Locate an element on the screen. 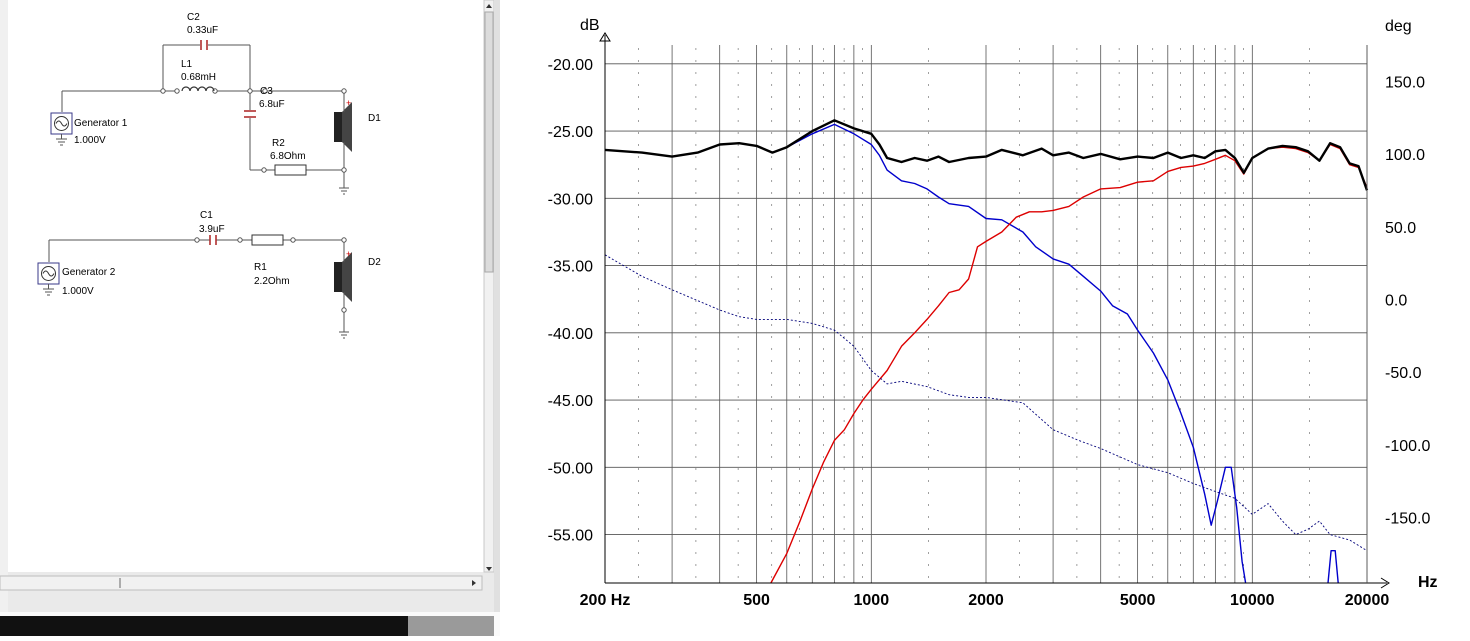 The height and width of the screenshot is (641, 1470). y-right-tick-label: 0.0 is located at coordinates (1396, 300).